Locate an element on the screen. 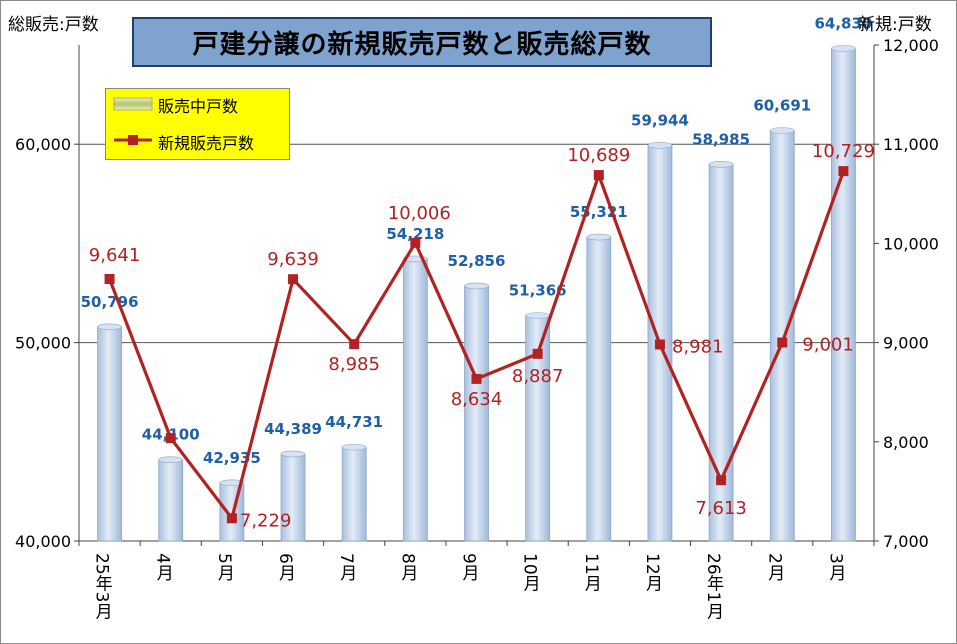  chart-title: 戸建分譲の新規販売戸数と販売総戸数 is located at coordinates (422, 44).